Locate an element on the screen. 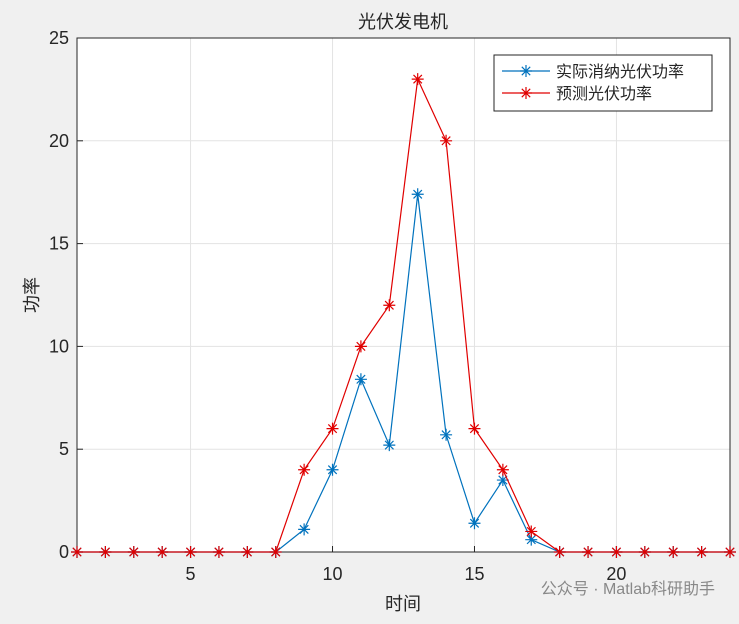 The image size is (739, 624). watermark: 公众号 · Matlab科研助手 is located at coordinates (628, 589).